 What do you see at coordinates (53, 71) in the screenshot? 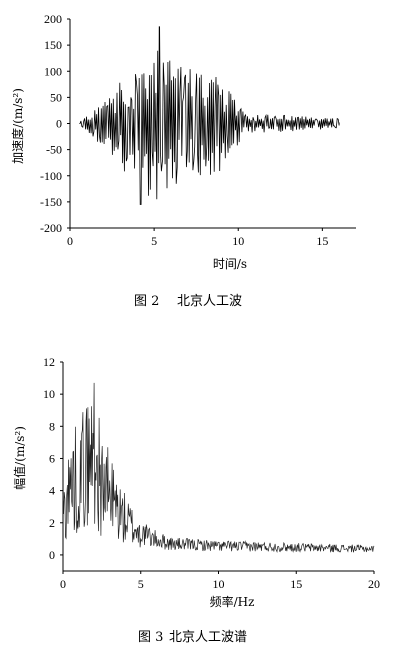
I see `y-tick-label: 100` at bounding box center [53, 71].